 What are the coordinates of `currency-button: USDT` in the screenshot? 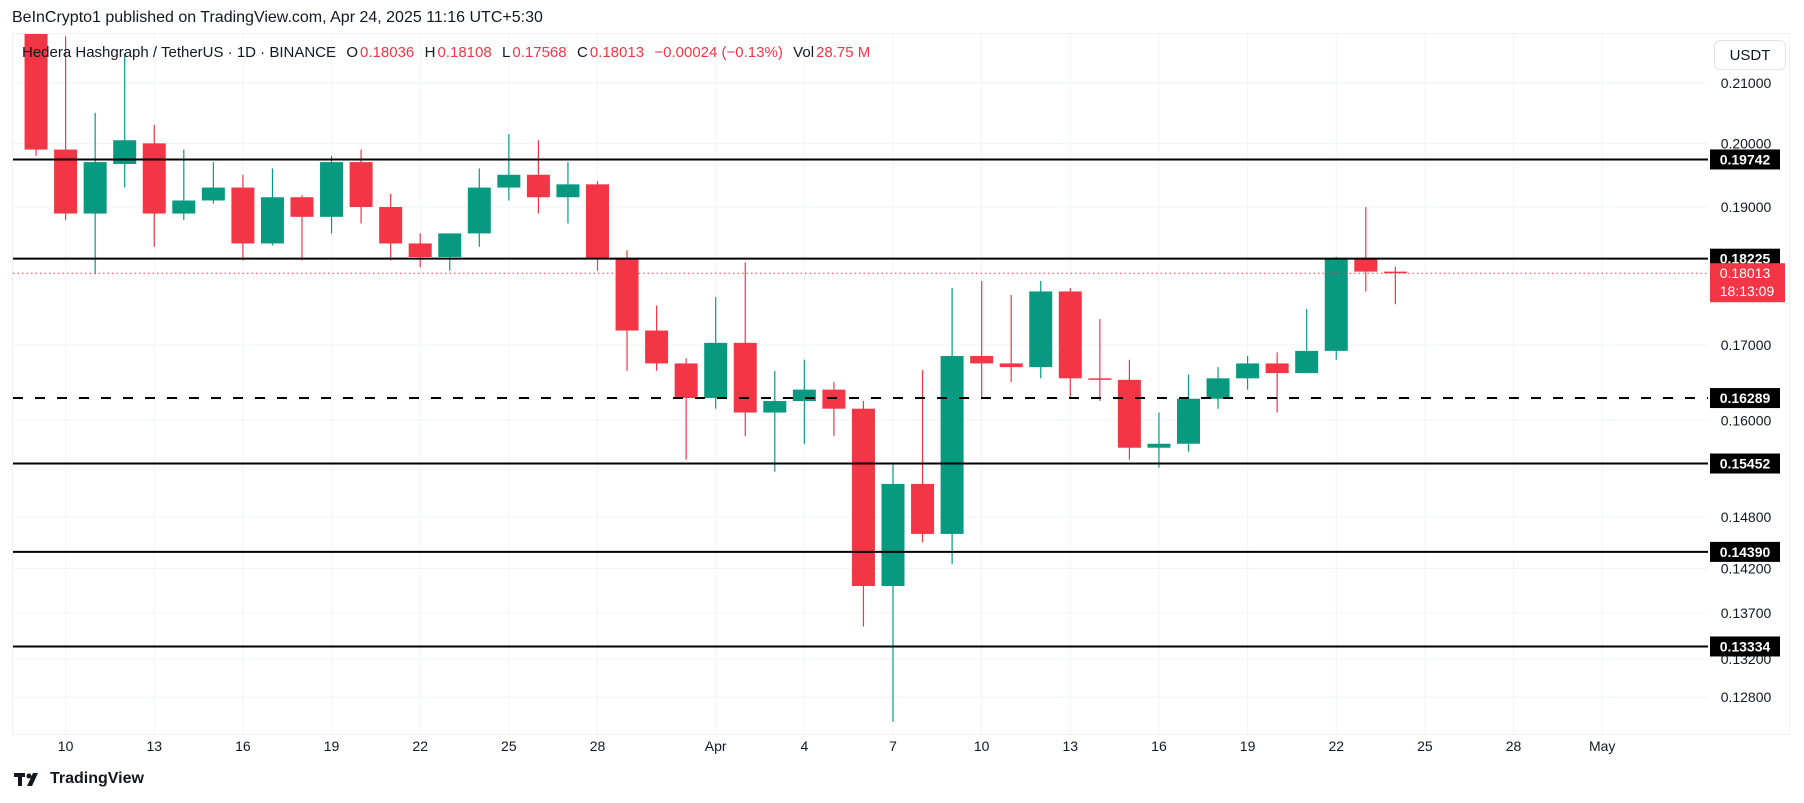 It's located at (1750, 55).